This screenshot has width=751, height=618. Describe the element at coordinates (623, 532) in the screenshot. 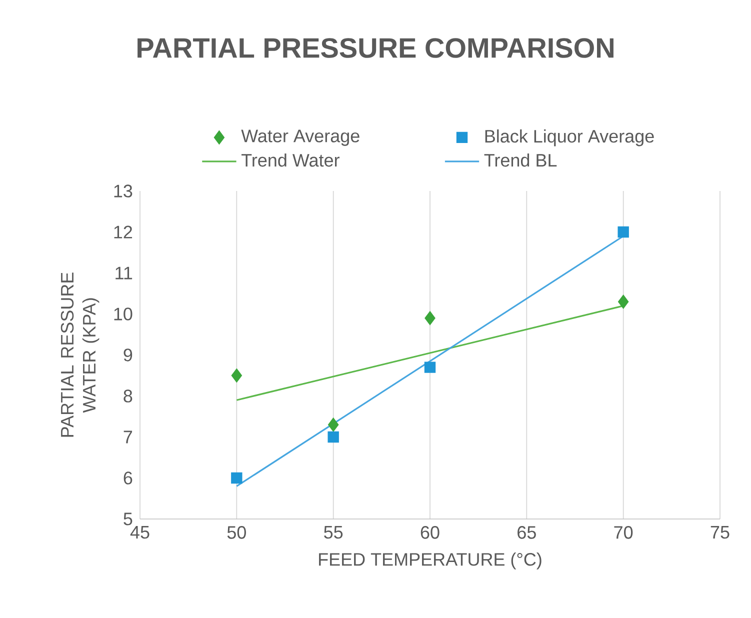

I see `x-tick-label: 70` at that location.